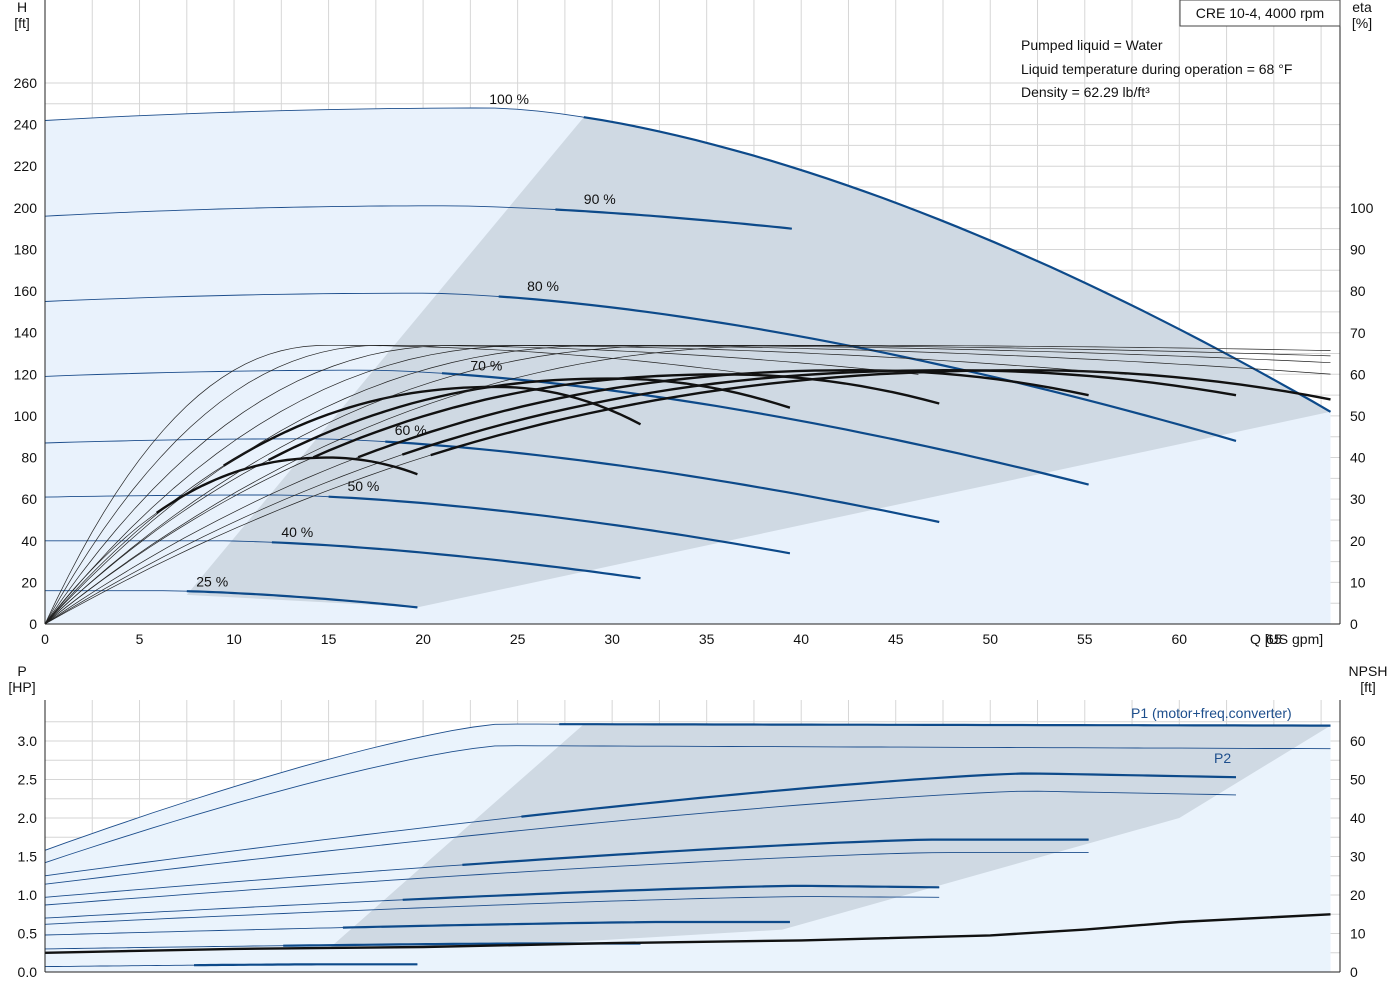 The image size is (1400, 1000). What do you see at coordinates (29, 499) in the screenshot?
I see `y-tick-label-left: 60` at bounding box center [29, 499].